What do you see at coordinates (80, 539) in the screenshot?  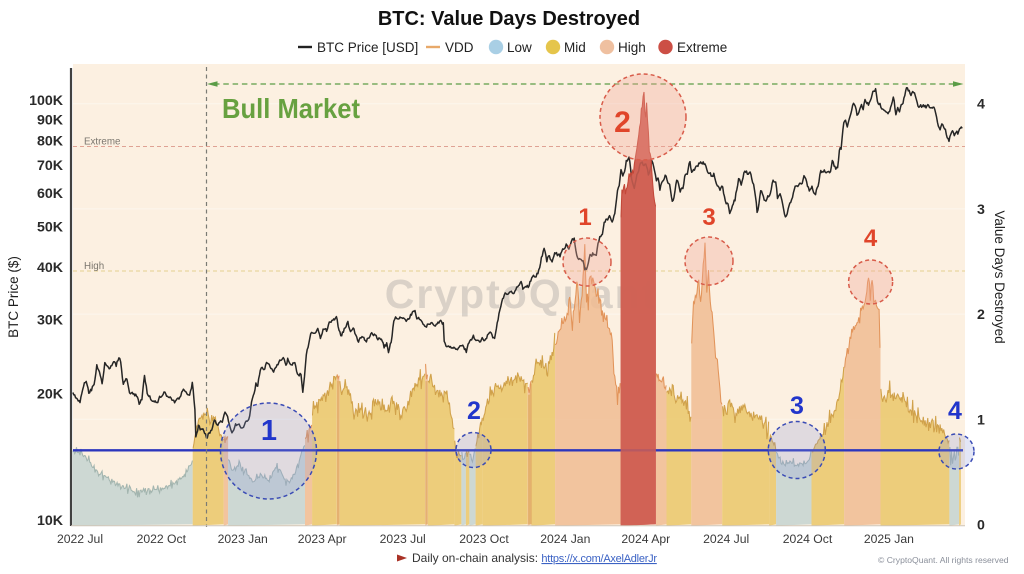 I see `svg-text: 2022 Jul` at bounding box center [80, 539].